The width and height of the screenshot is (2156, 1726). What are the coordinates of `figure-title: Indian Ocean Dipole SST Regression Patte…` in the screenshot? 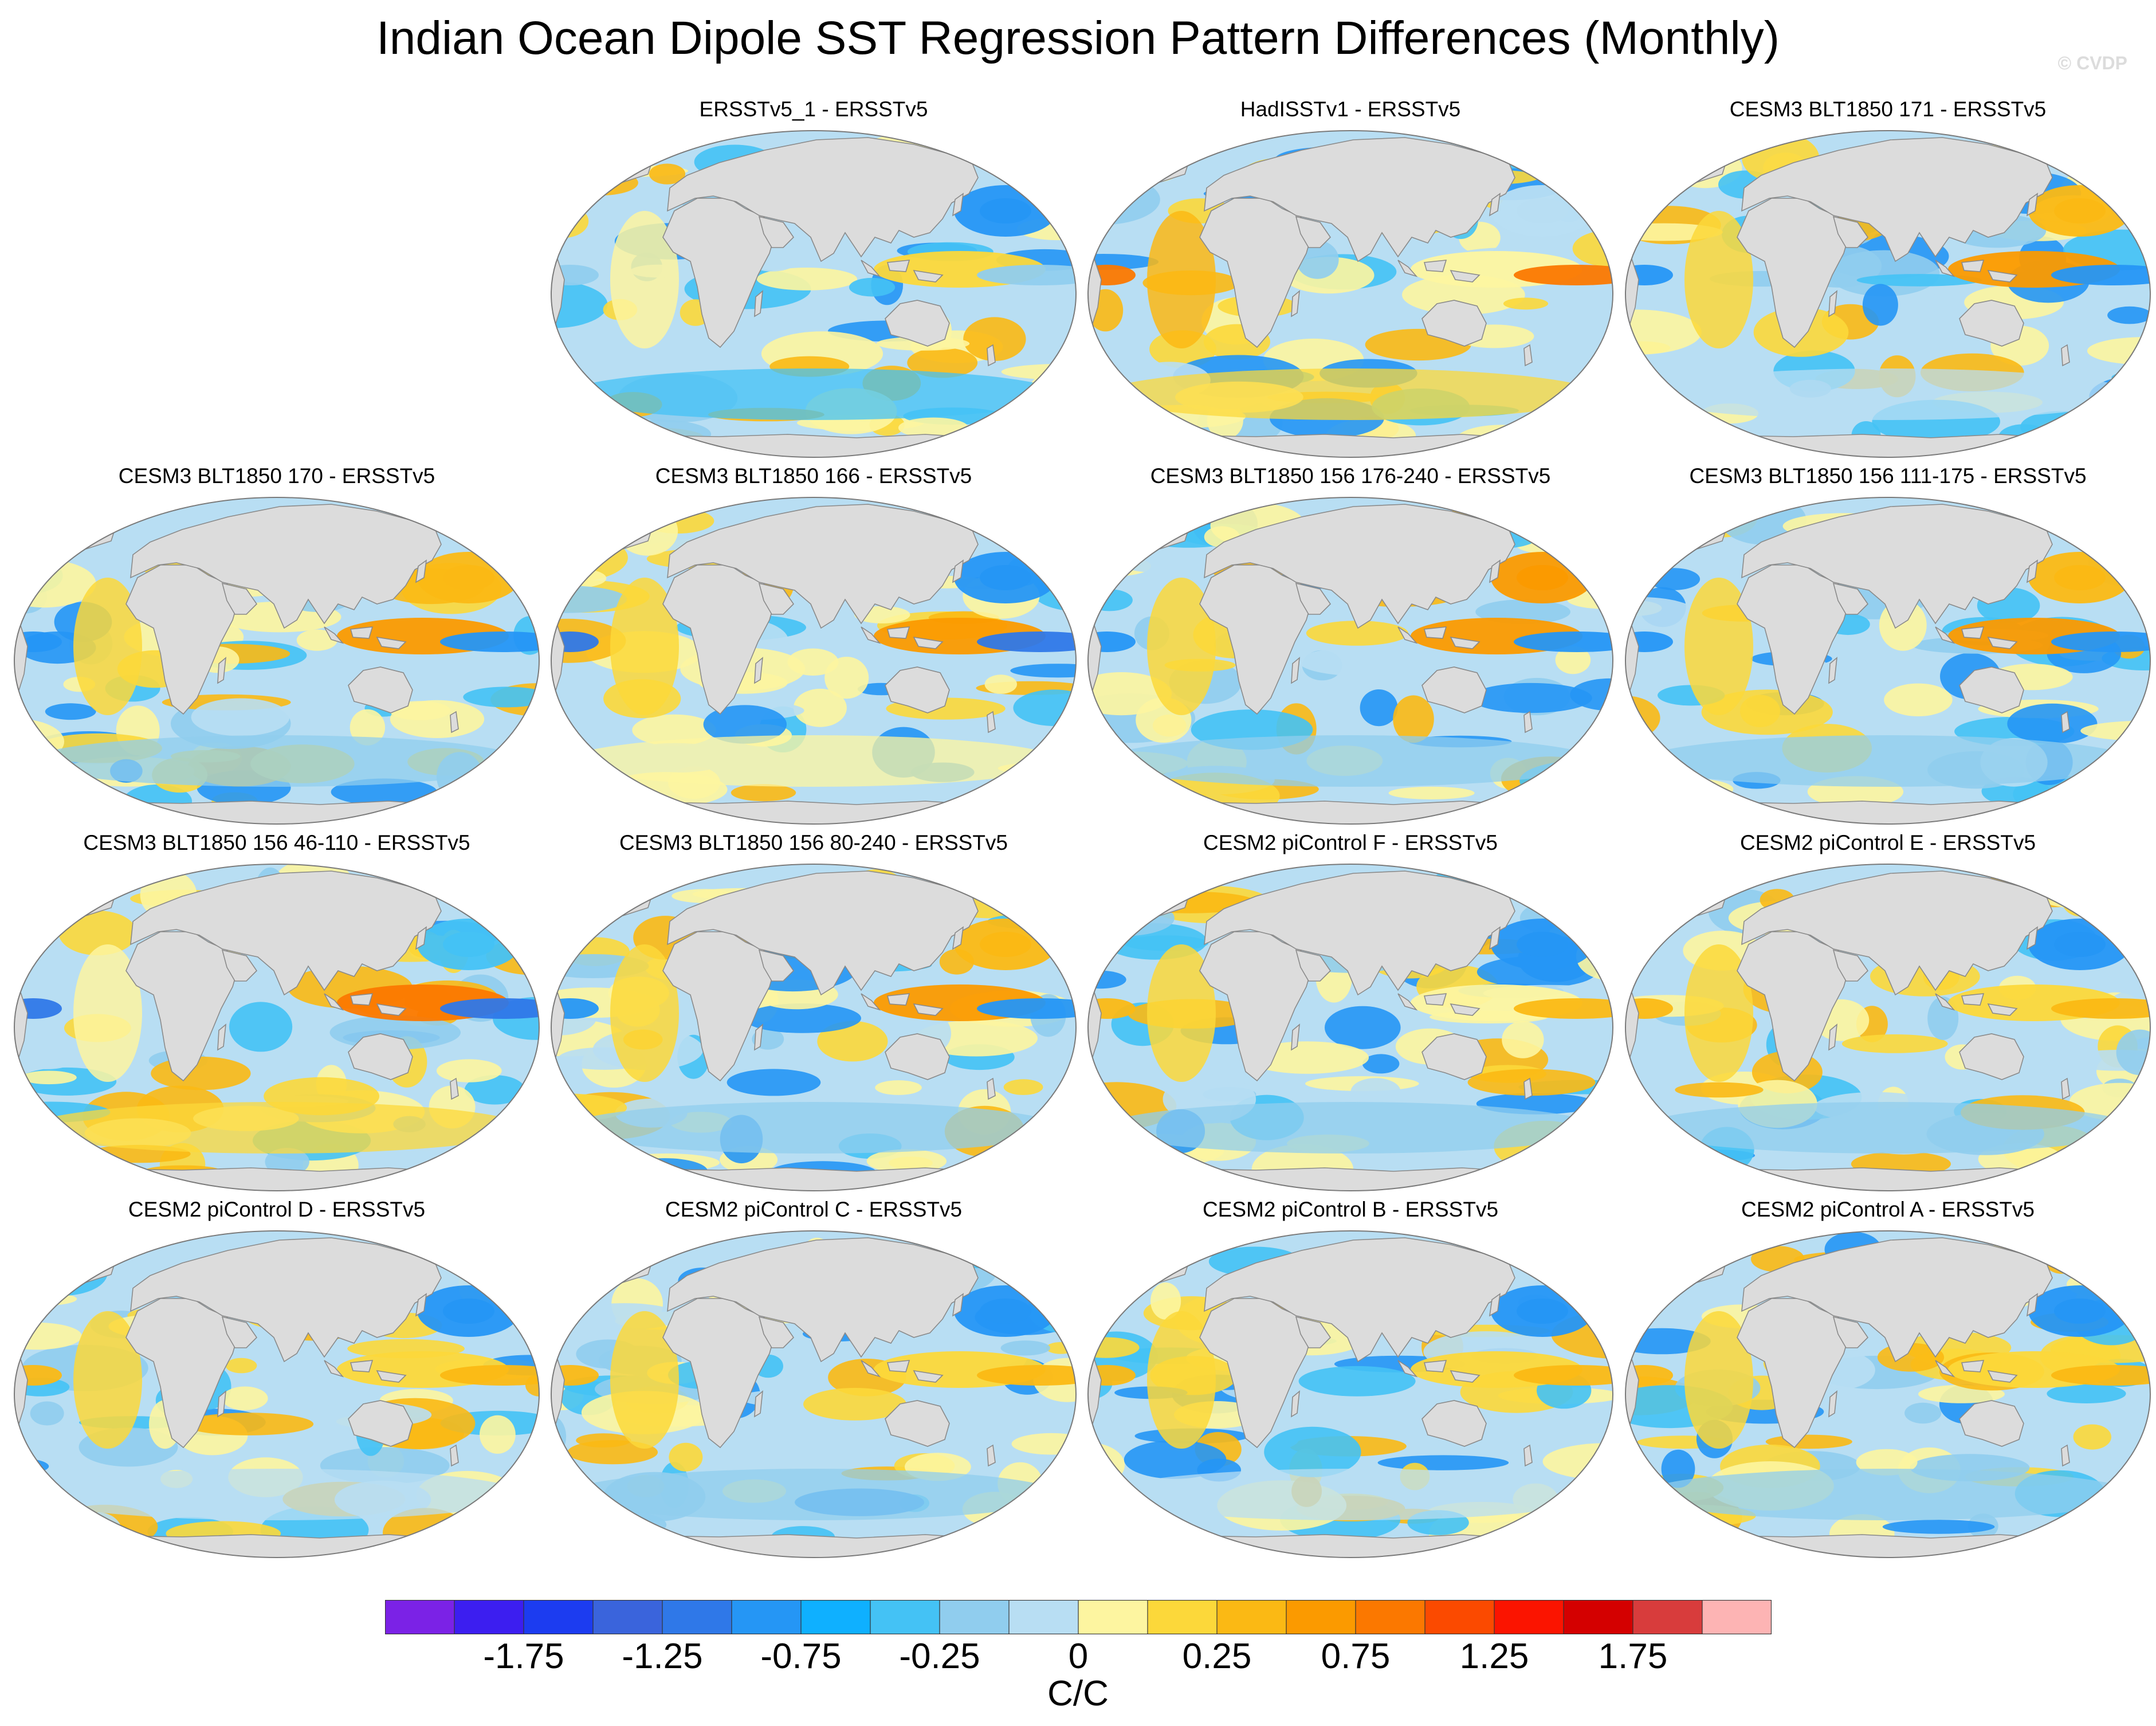 It's located at (1078, 38).